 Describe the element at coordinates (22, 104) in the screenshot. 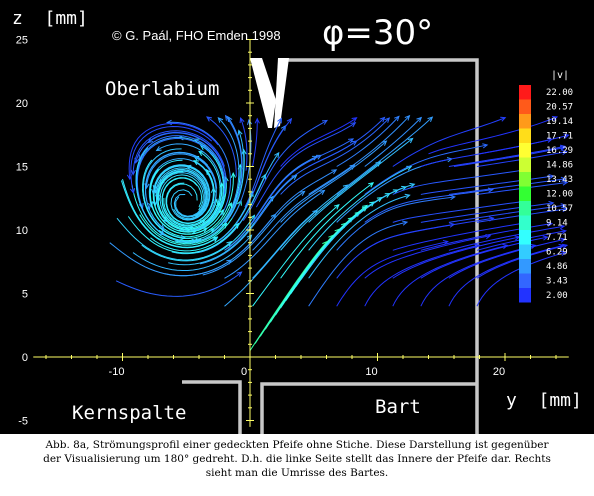

I see `y-tick-label: 20` at that location.